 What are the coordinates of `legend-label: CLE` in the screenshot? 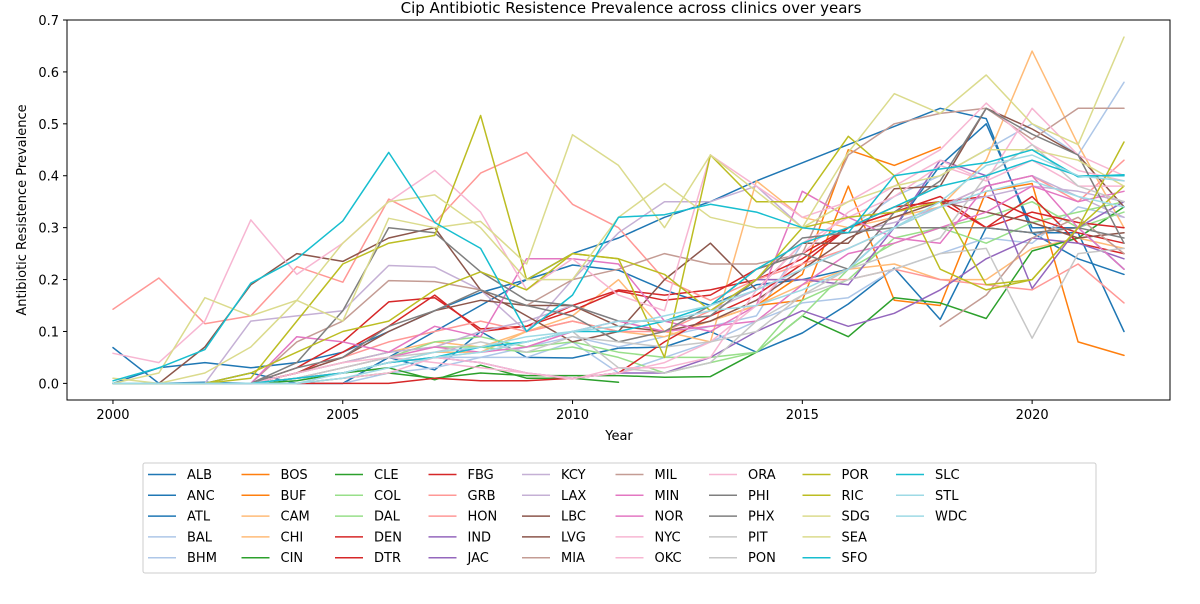 It's located at (386, 475).